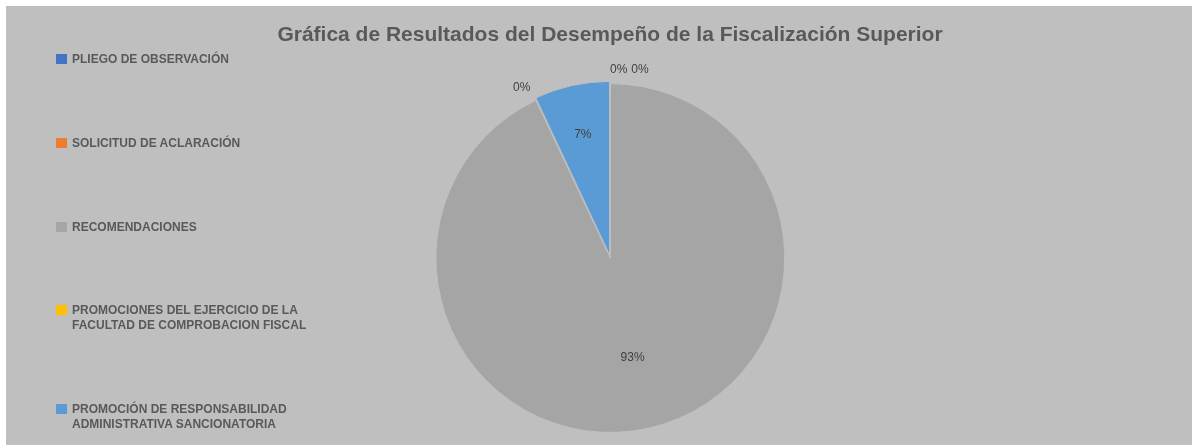 Image resolution: width=1192 pixels, height=445 pixels. What do you see at coordinates (157, 143) in the screenshot?
I see `legend-label: SOLICITUD DE ACLARACIÓN` at bounding box center [157, 143].